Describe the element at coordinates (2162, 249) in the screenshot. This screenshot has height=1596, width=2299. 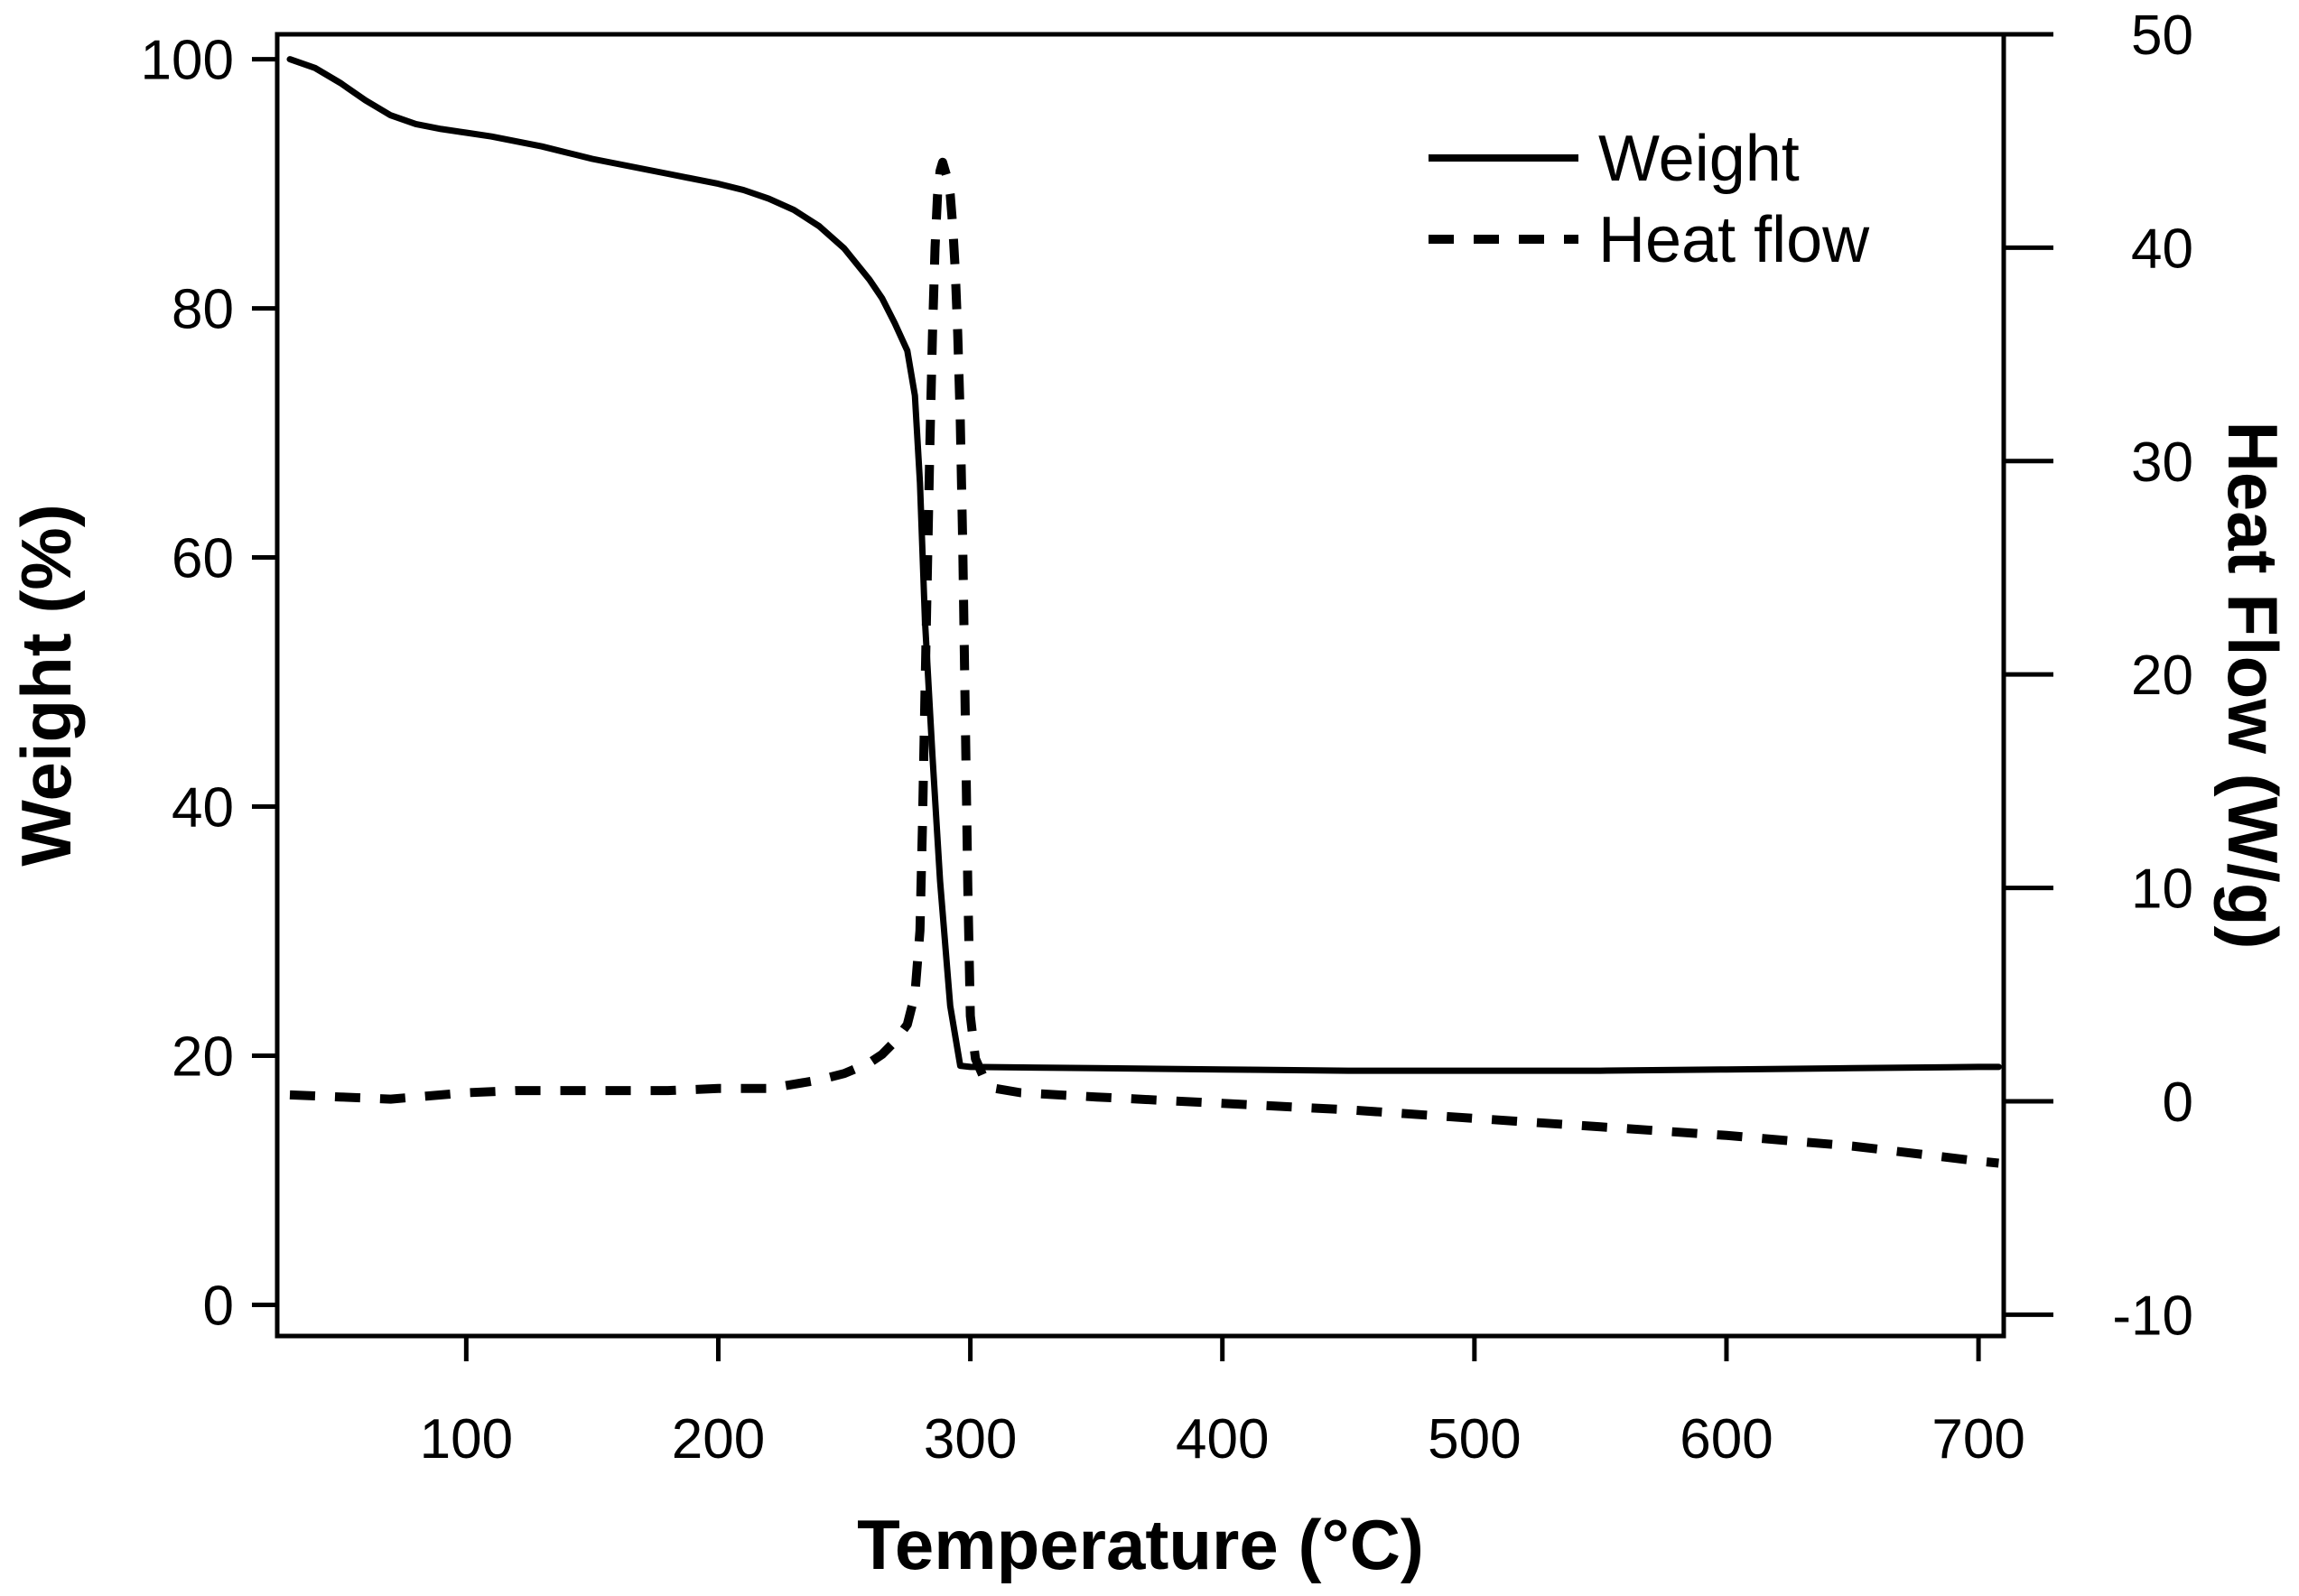
I see `y2-tick-label: 40` at that location.